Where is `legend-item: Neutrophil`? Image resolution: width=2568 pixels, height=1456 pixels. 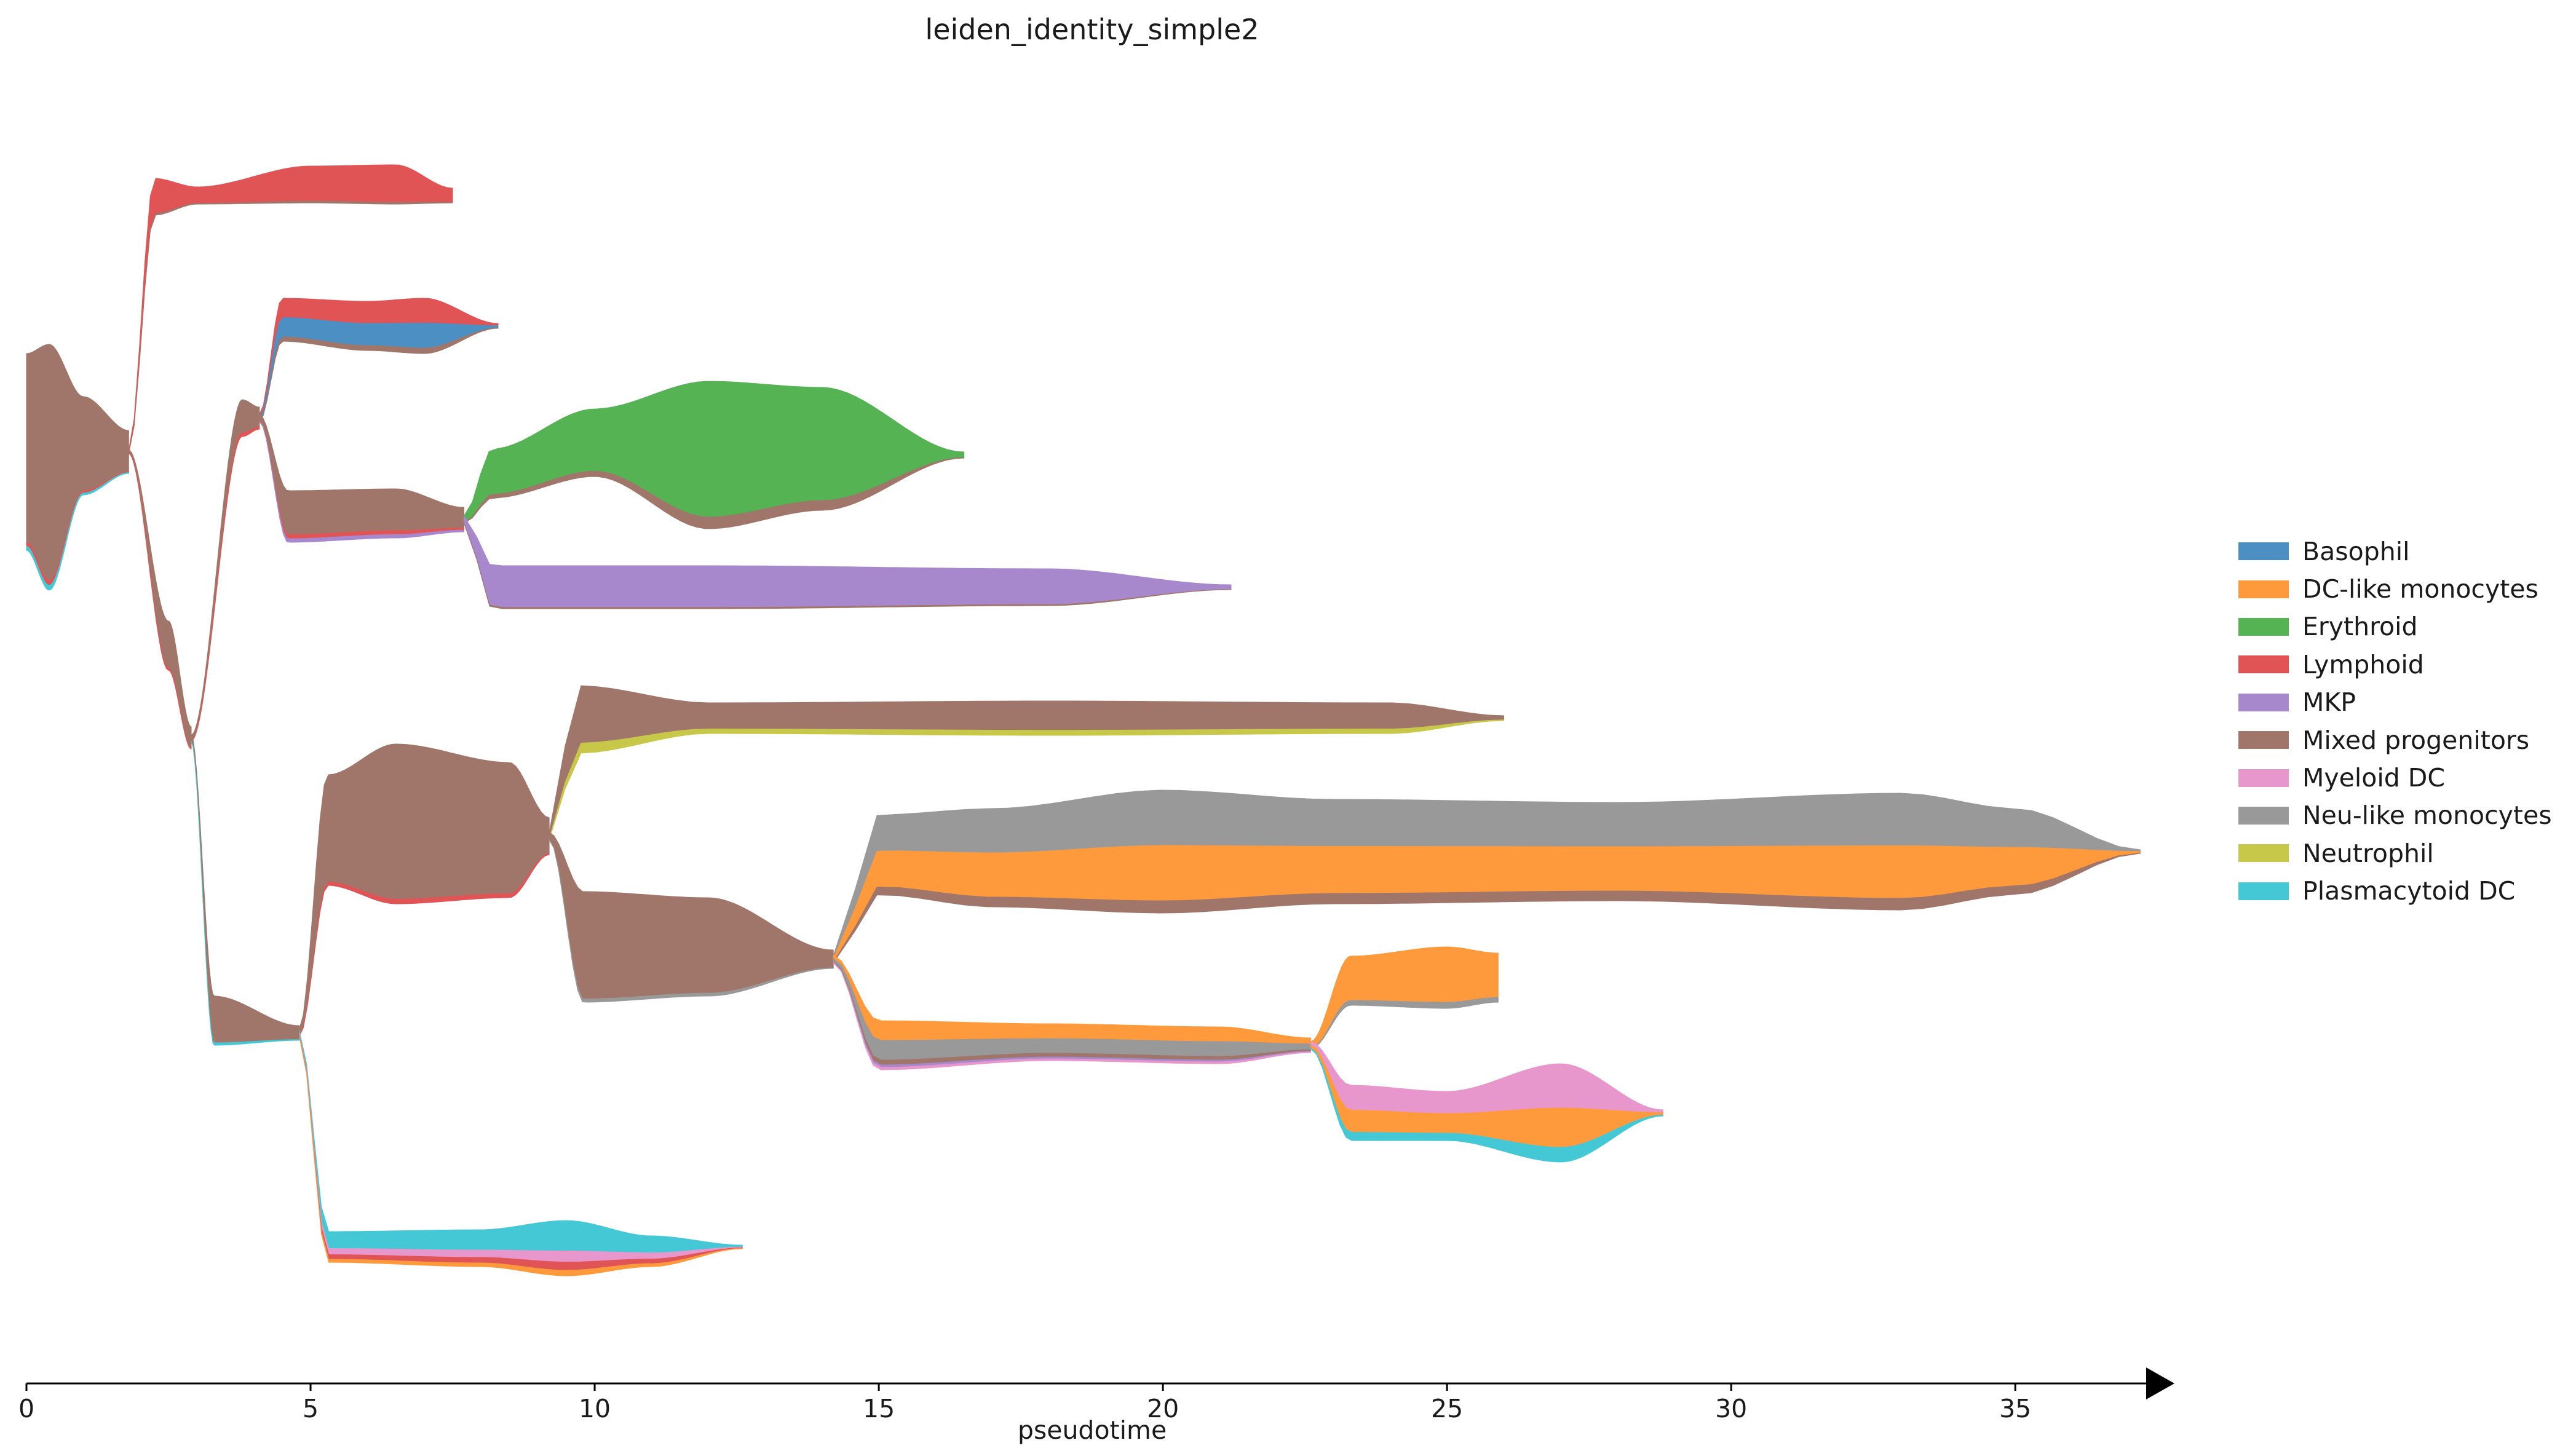
legend-item: Neutrophil is located at coordinates (2395, 853).